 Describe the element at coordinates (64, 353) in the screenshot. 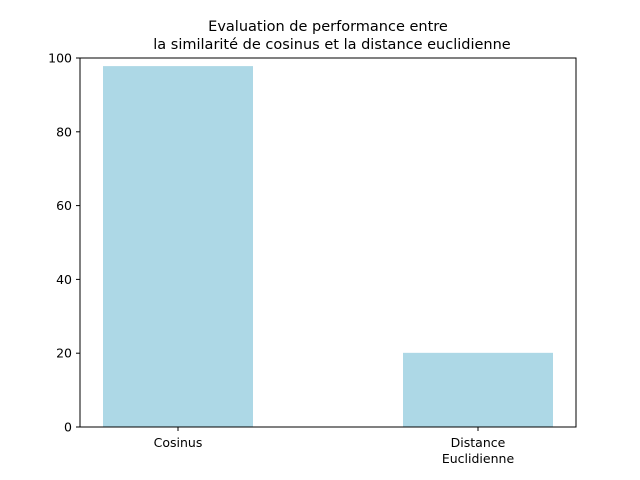

I see `y-tick-label-20: 20` at that location.